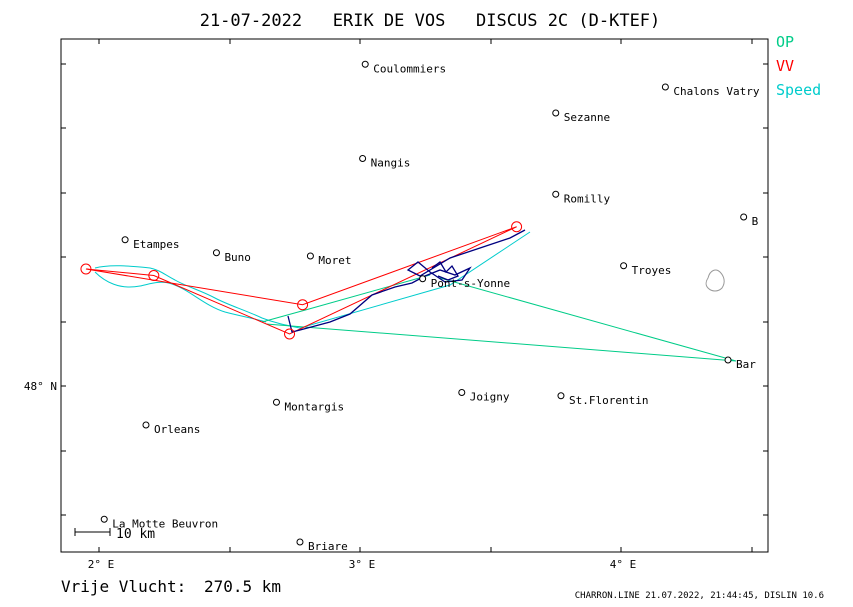 This screenshot has width=853, height=607. I want to click on place-marker: La Motte Beuvron, so click(159, 522).